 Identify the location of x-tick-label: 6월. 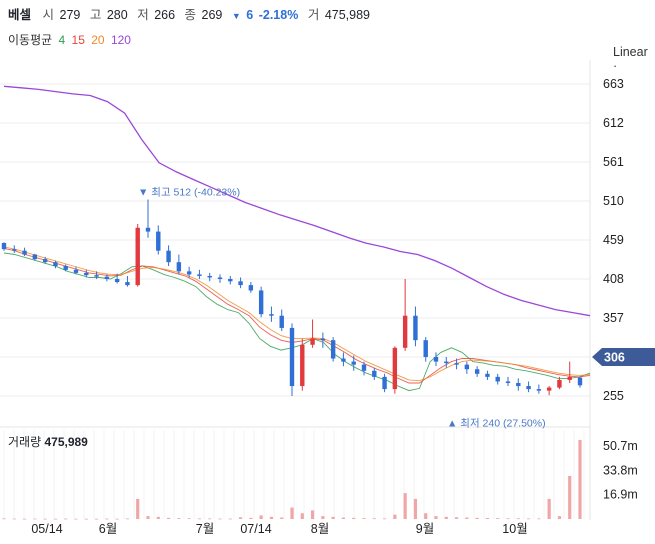
(108, 529).